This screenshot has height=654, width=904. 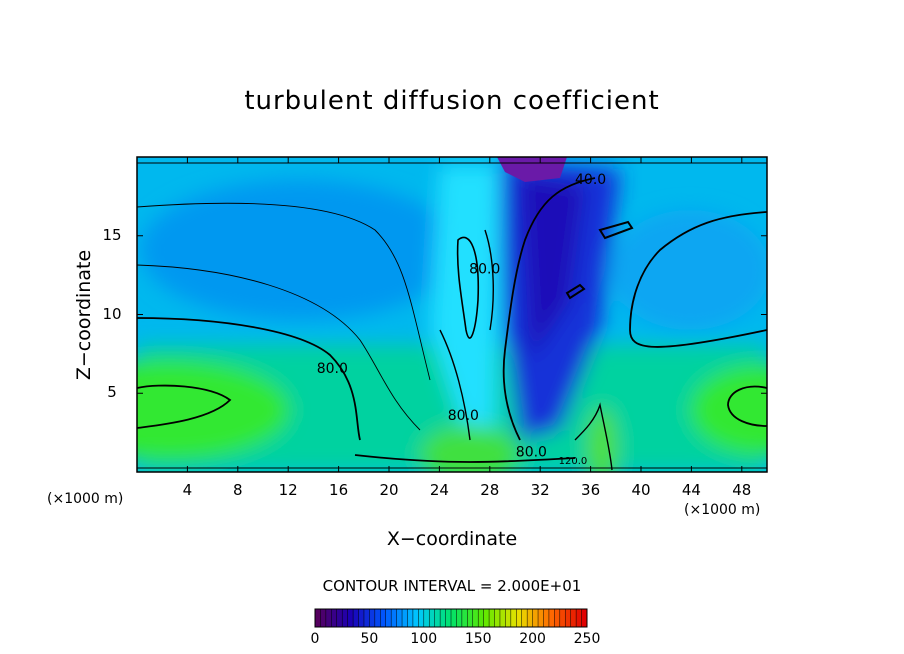 What do you see at coordinates (722, 510) in the screenshot?
I see `x-unit-label: (×1000 m)` at bounding box center [722, 510].